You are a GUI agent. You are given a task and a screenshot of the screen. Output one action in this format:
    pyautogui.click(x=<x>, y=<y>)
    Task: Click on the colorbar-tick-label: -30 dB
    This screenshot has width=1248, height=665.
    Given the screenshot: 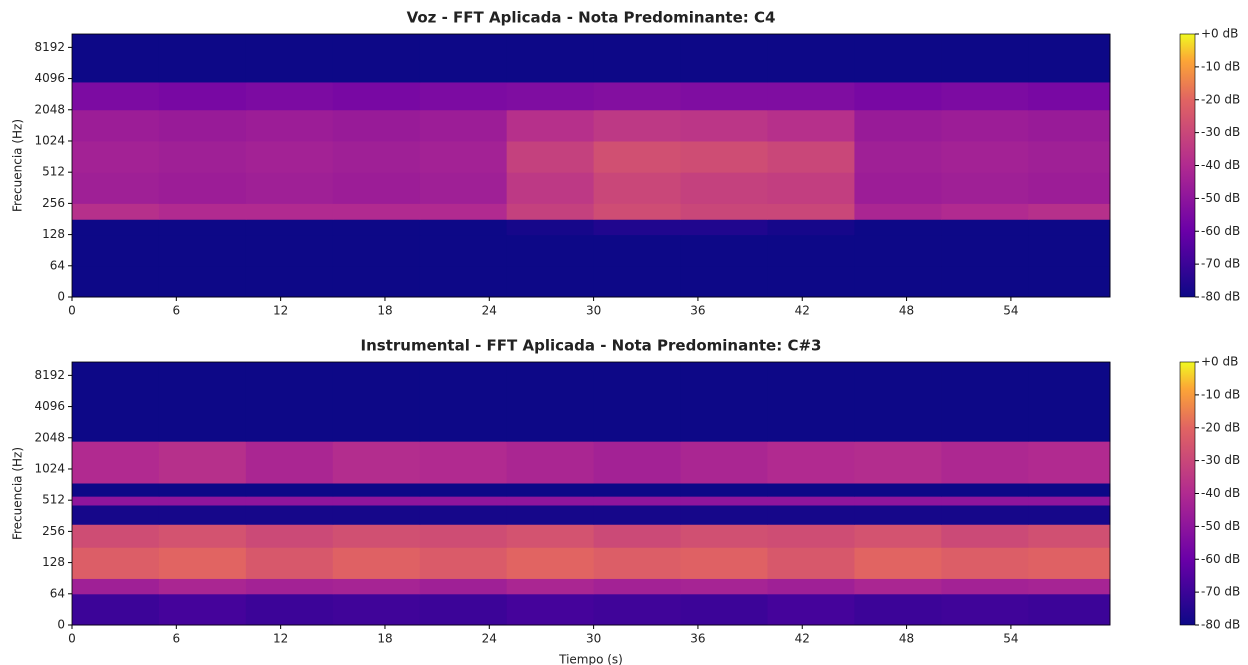 What is the action you would take?
    pyautogui.click(x=1220, y=460)
    